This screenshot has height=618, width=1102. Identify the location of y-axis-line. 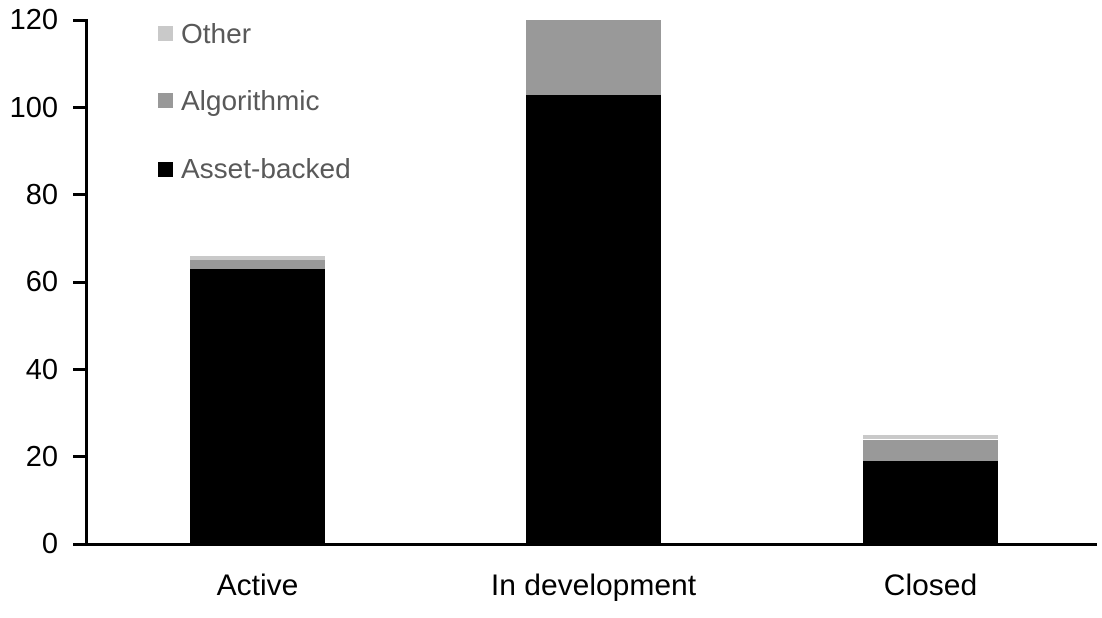
(86, 282).